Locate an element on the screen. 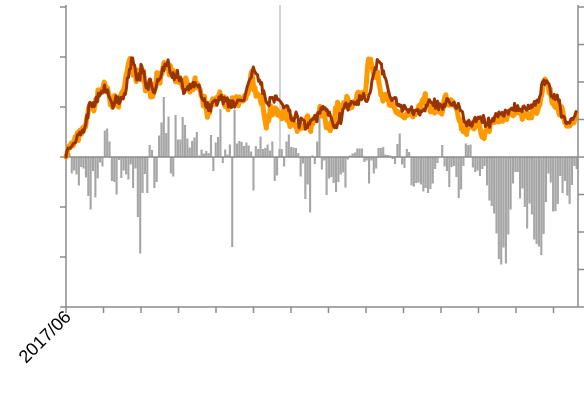 This screenshot has width=584, height=405. x-tick-label: 2017/06 is located at coordinates (45, 337).